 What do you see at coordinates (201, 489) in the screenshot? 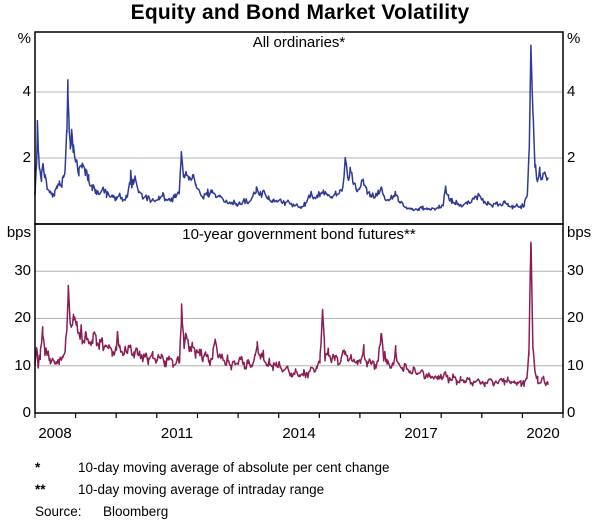
I see `footnote-text-2: 10-day moving average of intraday range` at bounding box center [201, 489].